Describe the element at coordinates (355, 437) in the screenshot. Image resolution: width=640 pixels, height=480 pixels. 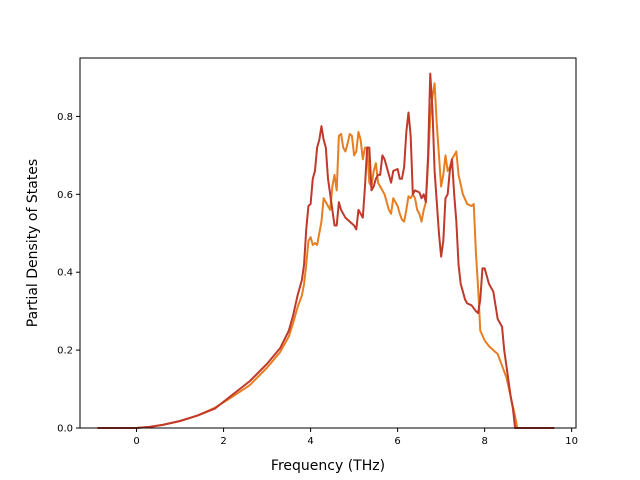
I see `x-axis-ticks: 0 2 4 6 8 10` at that location.